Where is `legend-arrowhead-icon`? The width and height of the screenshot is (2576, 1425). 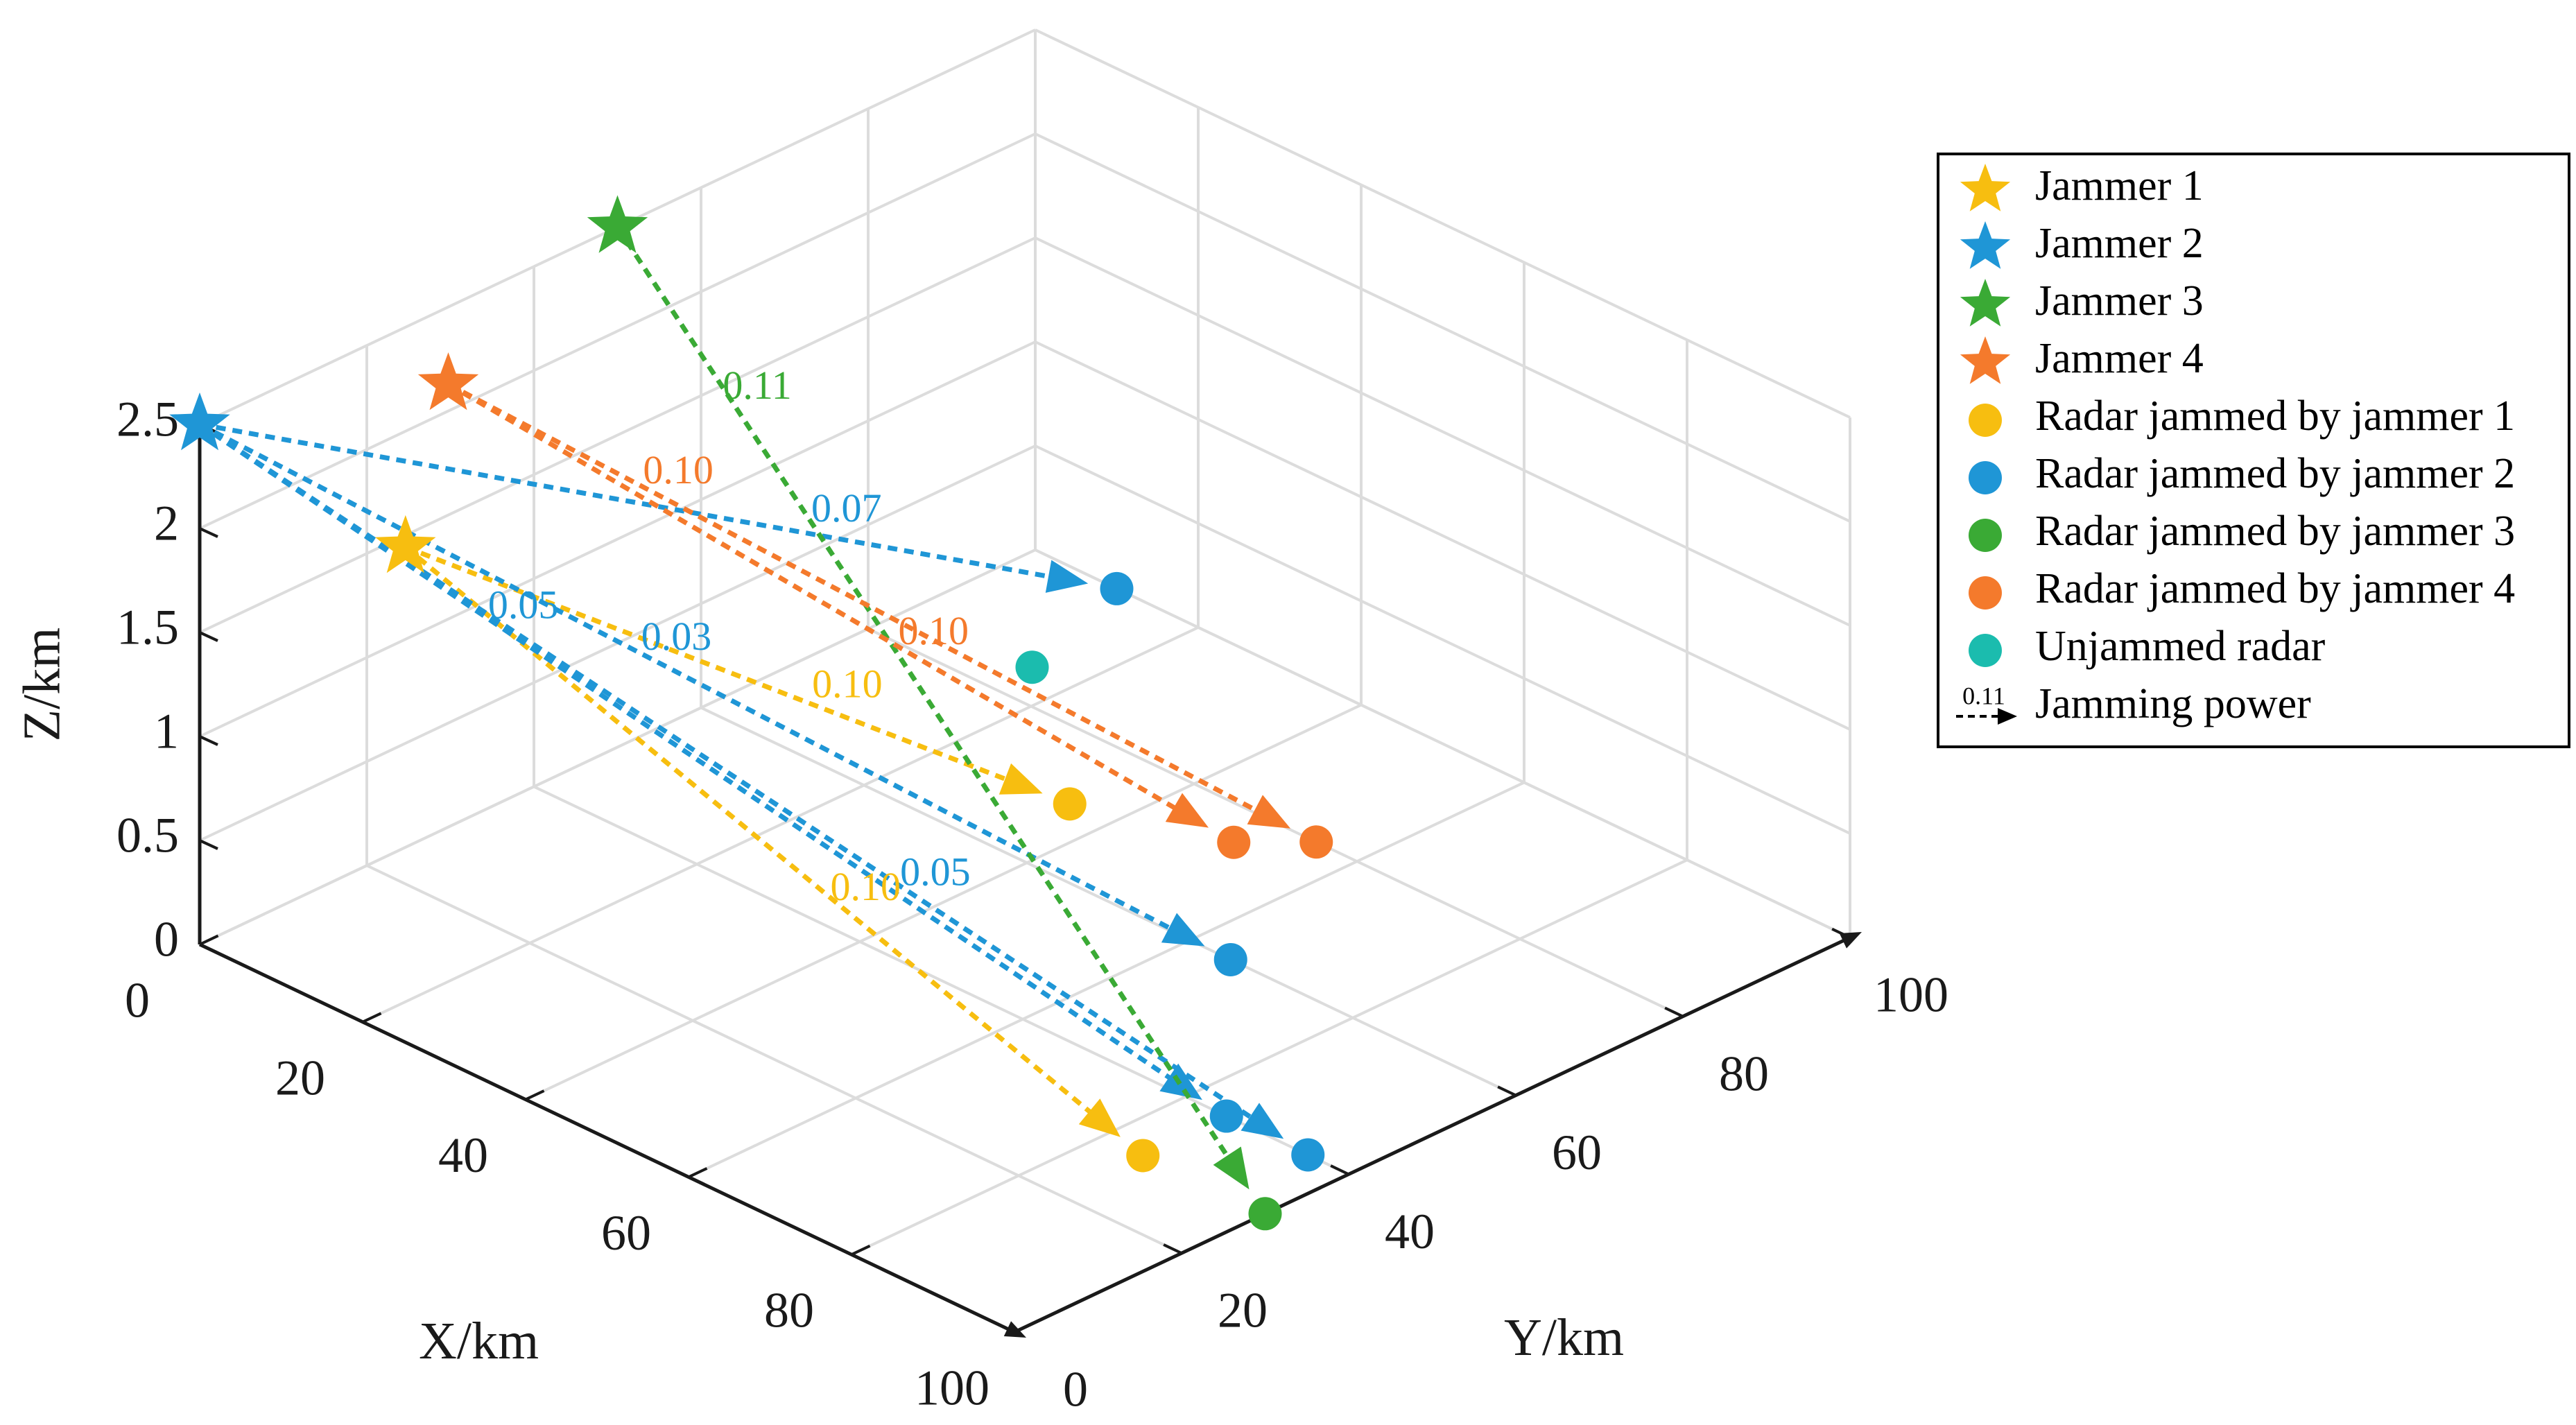 legend-arrowhead-icon is located at coordinates (2007, 716).